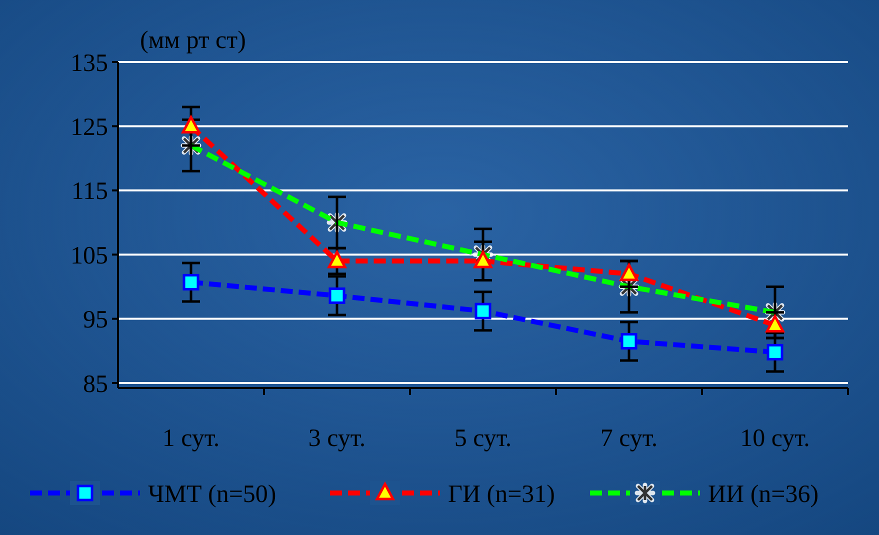  Describe the element at coordinates (89, 127) in the screenshot. I see `y-tick-label: 125` at that location.